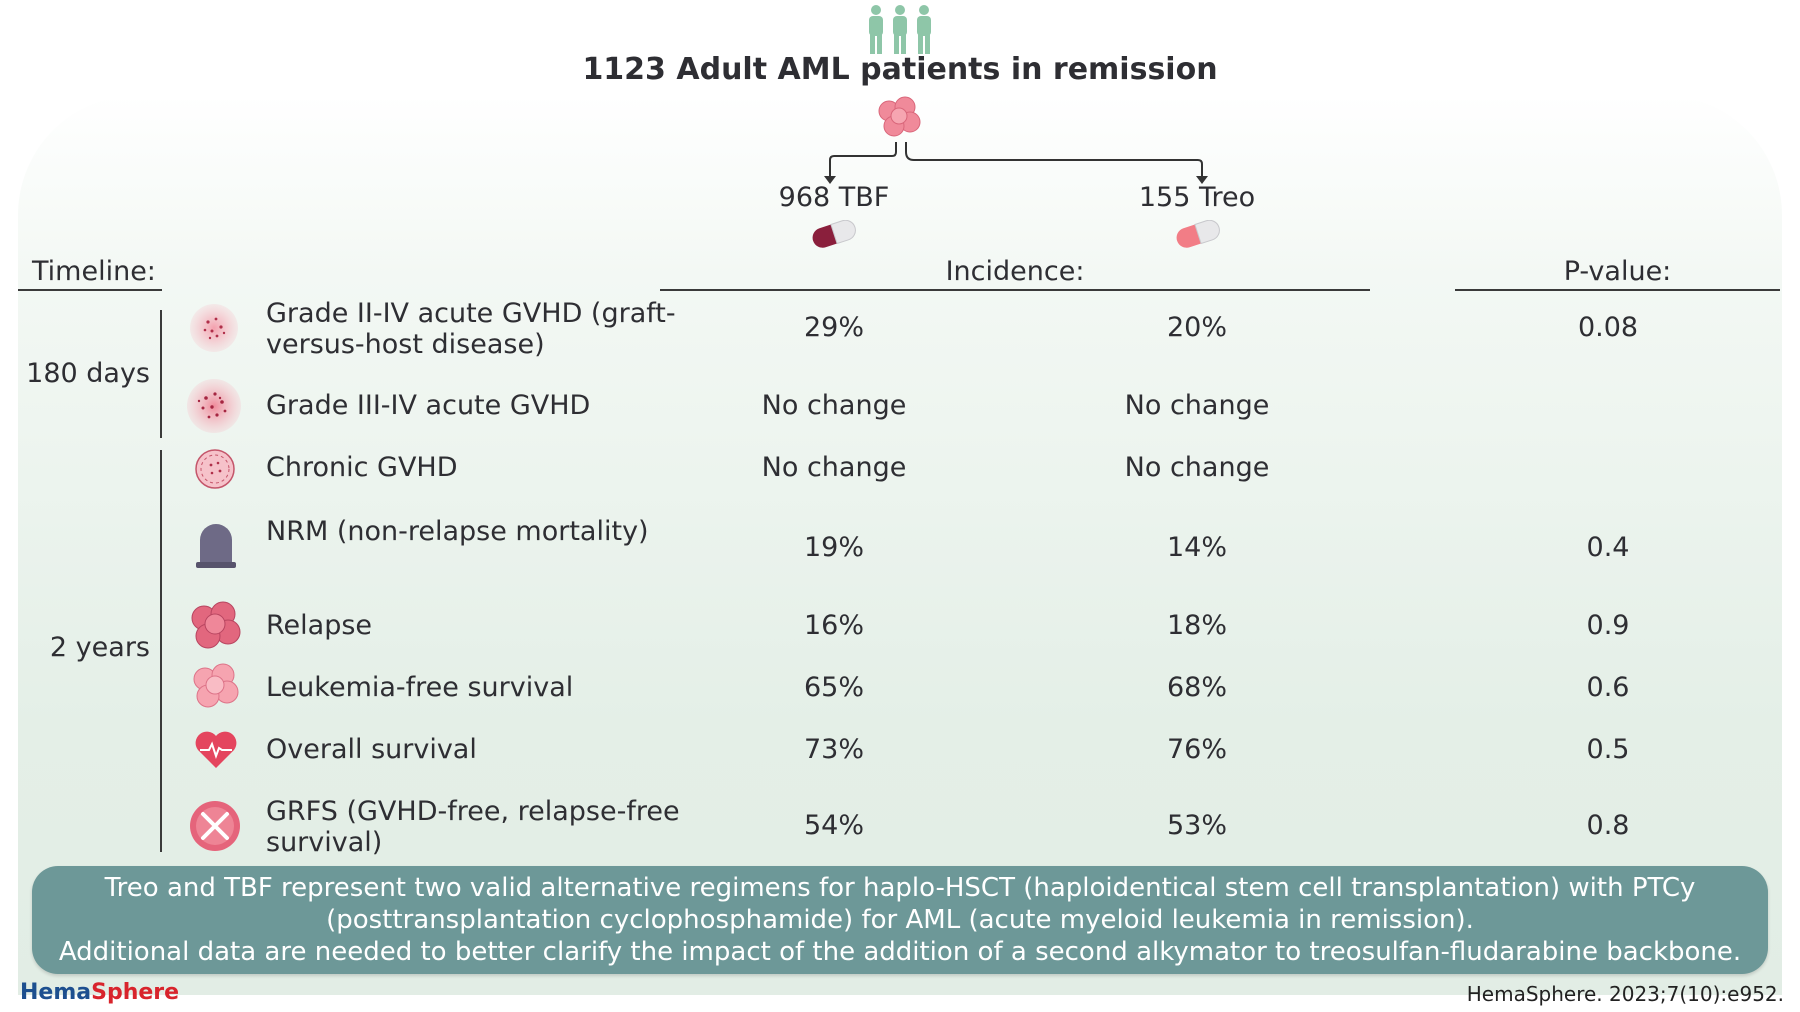 This screenshot has width=1800, height=1012. I want to click on treo-value: 76%, so click(1196, 749).